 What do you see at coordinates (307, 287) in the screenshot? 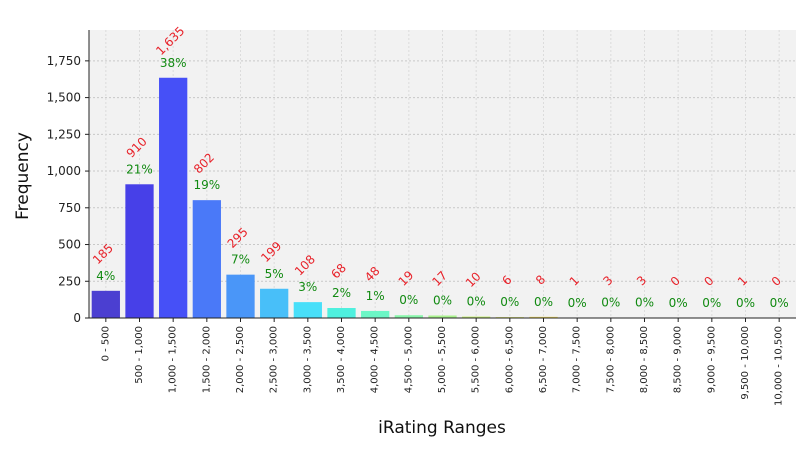
I see `percent-label: 3%` at bounding box center [307, 287].